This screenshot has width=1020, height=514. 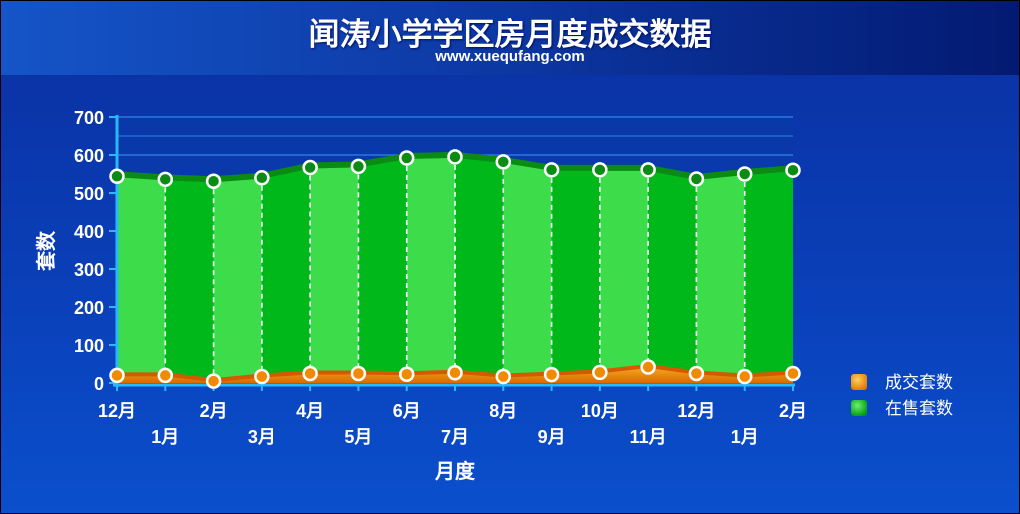 I want to click on x-tick-label: 10月, so click(x=600, y=411).